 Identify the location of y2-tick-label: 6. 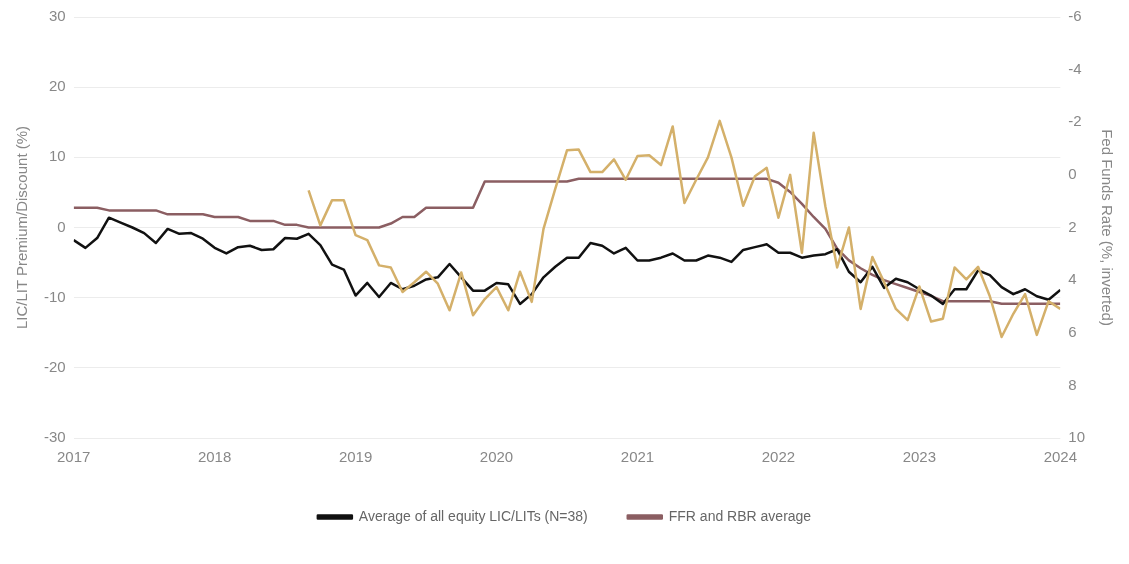
(1072, 331).